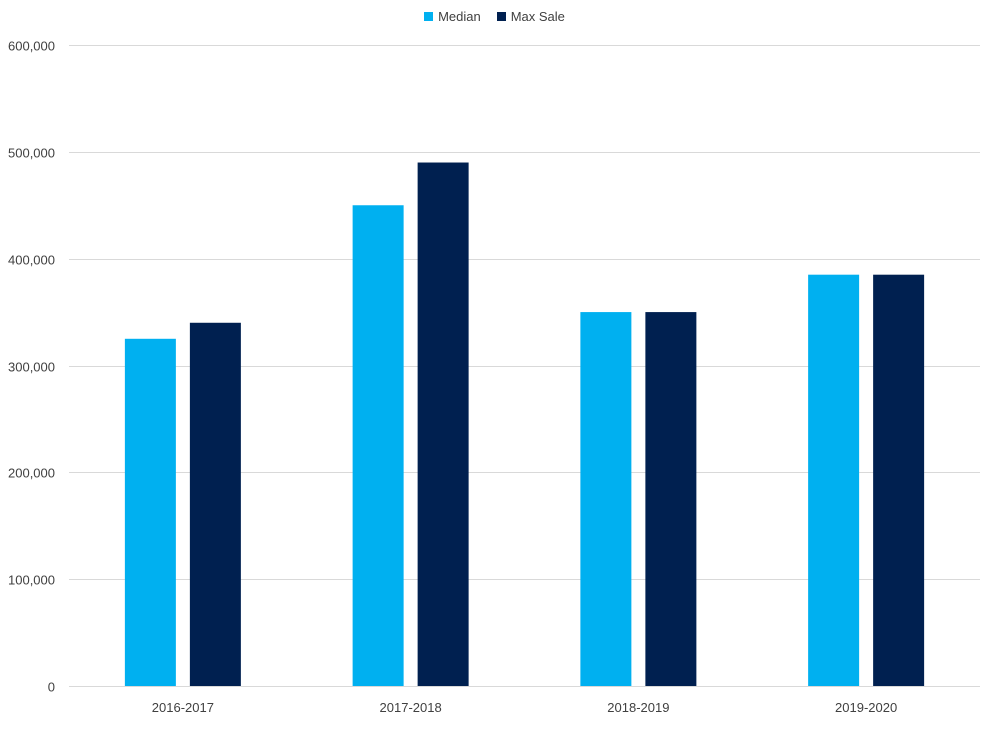  I want to click on x-tick-label: 2019-2020, so click(866, 707).